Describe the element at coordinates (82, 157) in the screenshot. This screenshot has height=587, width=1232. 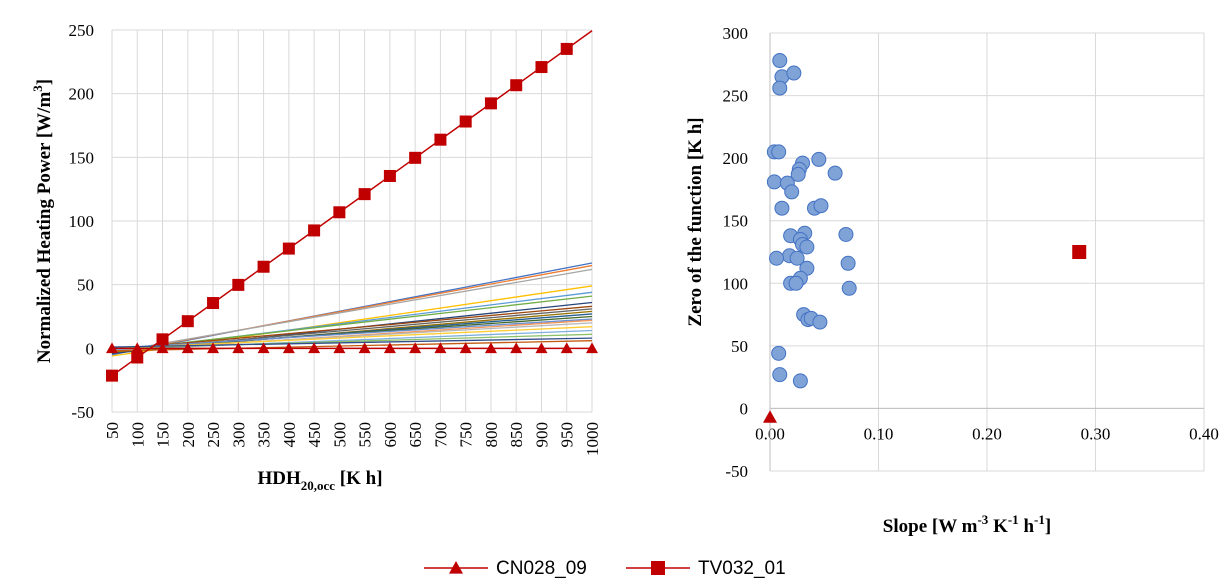
I see `y-tick-label: 150` at that location.